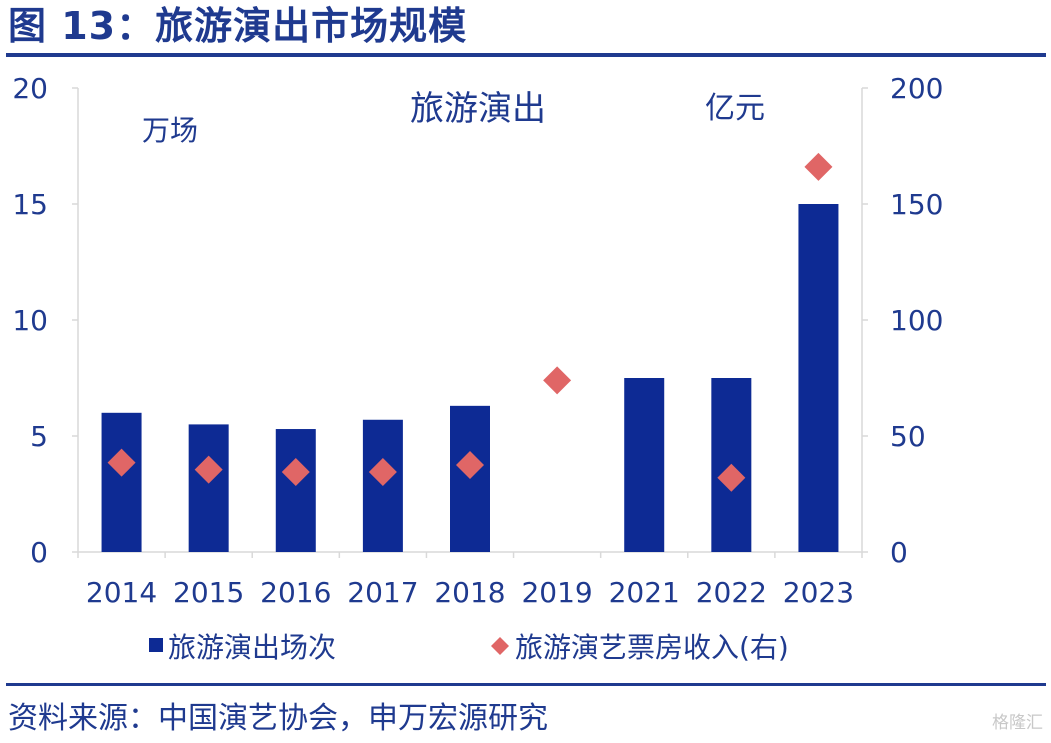 The image size is (1051, 743). I want to click on right-tick-label: 150, so click(916, 204).